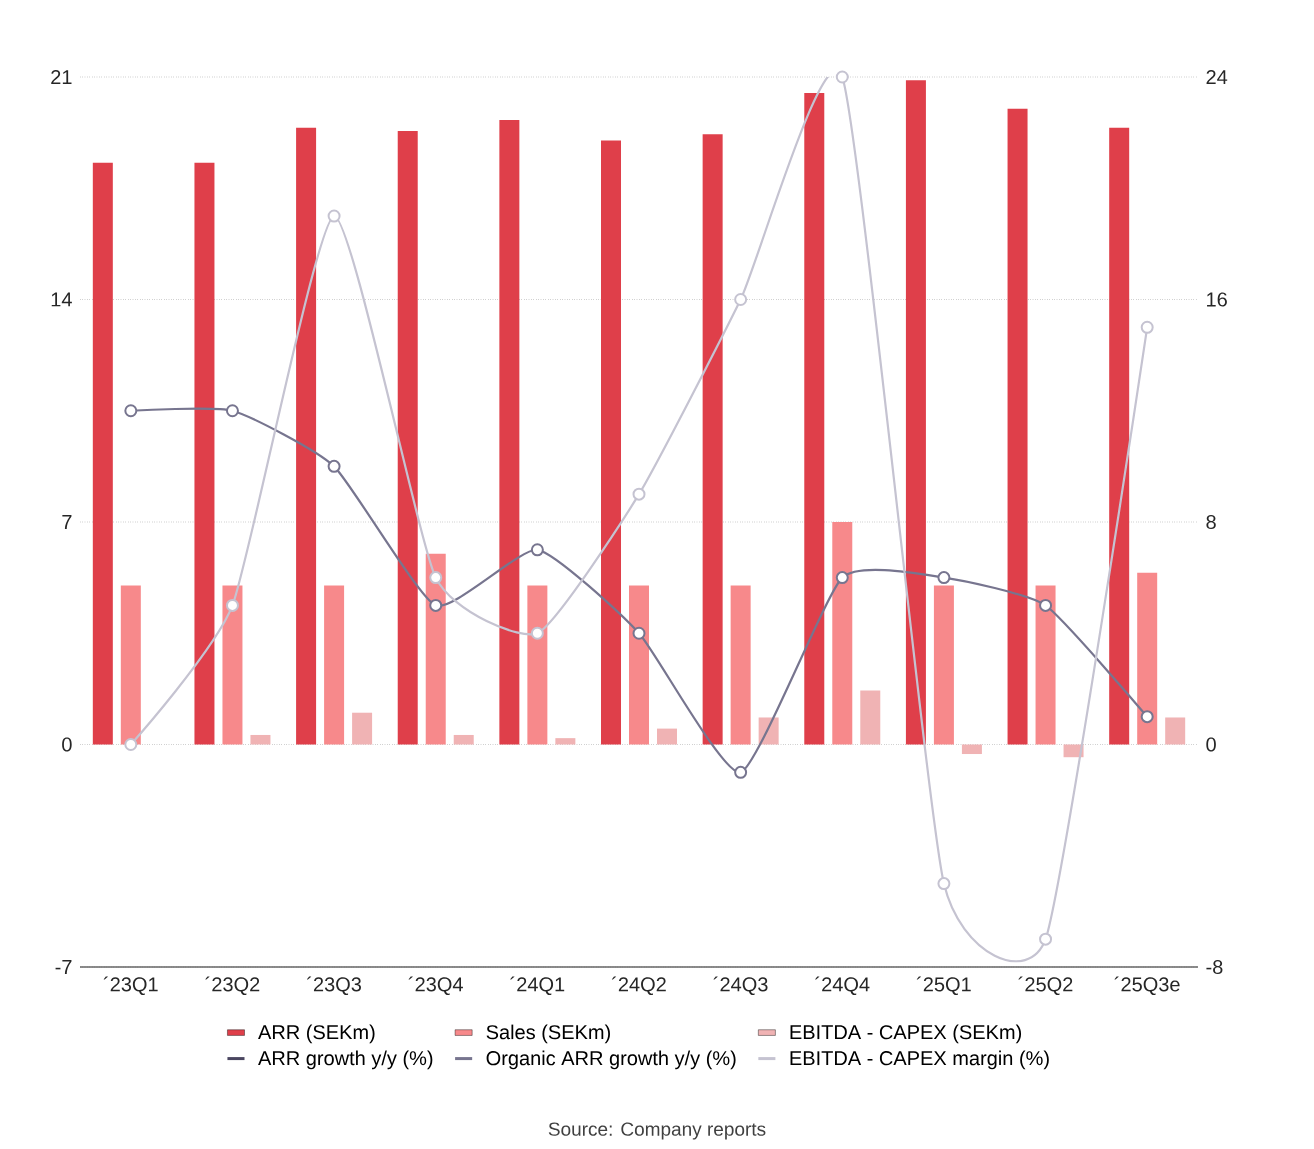 The height and width of the screenshot is (1149, 1314). Describe the element at coordinates (611, 1060) in the screenshot. I see `legend-label: Organic ARR growth y/y (%)` at that location.